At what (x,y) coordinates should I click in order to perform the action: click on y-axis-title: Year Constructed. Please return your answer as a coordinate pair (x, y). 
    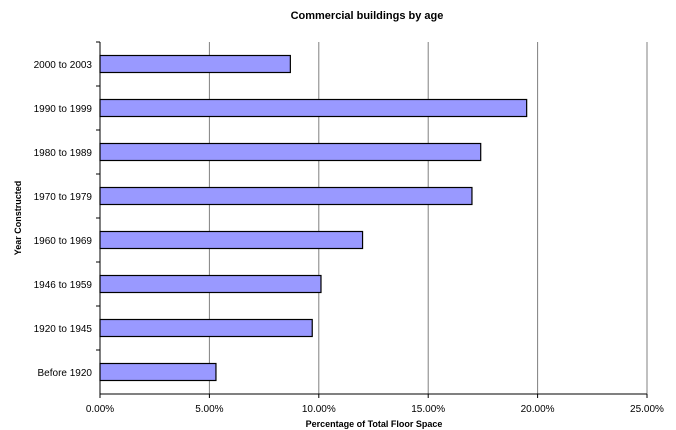
    Looking at the image, I should click on (18, 218).